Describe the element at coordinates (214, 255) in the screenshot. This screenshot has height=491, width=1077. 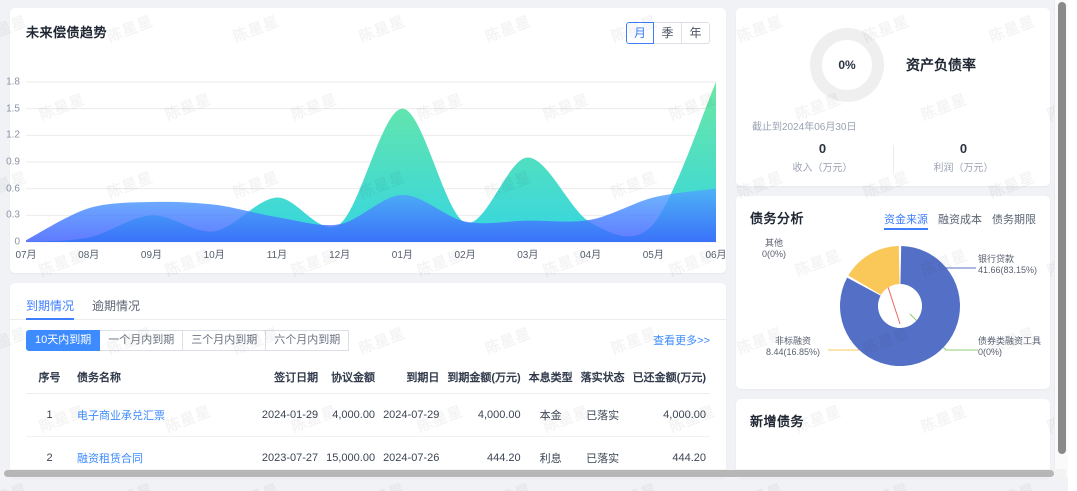
I see `x-axis-tick: 10月` at that location.